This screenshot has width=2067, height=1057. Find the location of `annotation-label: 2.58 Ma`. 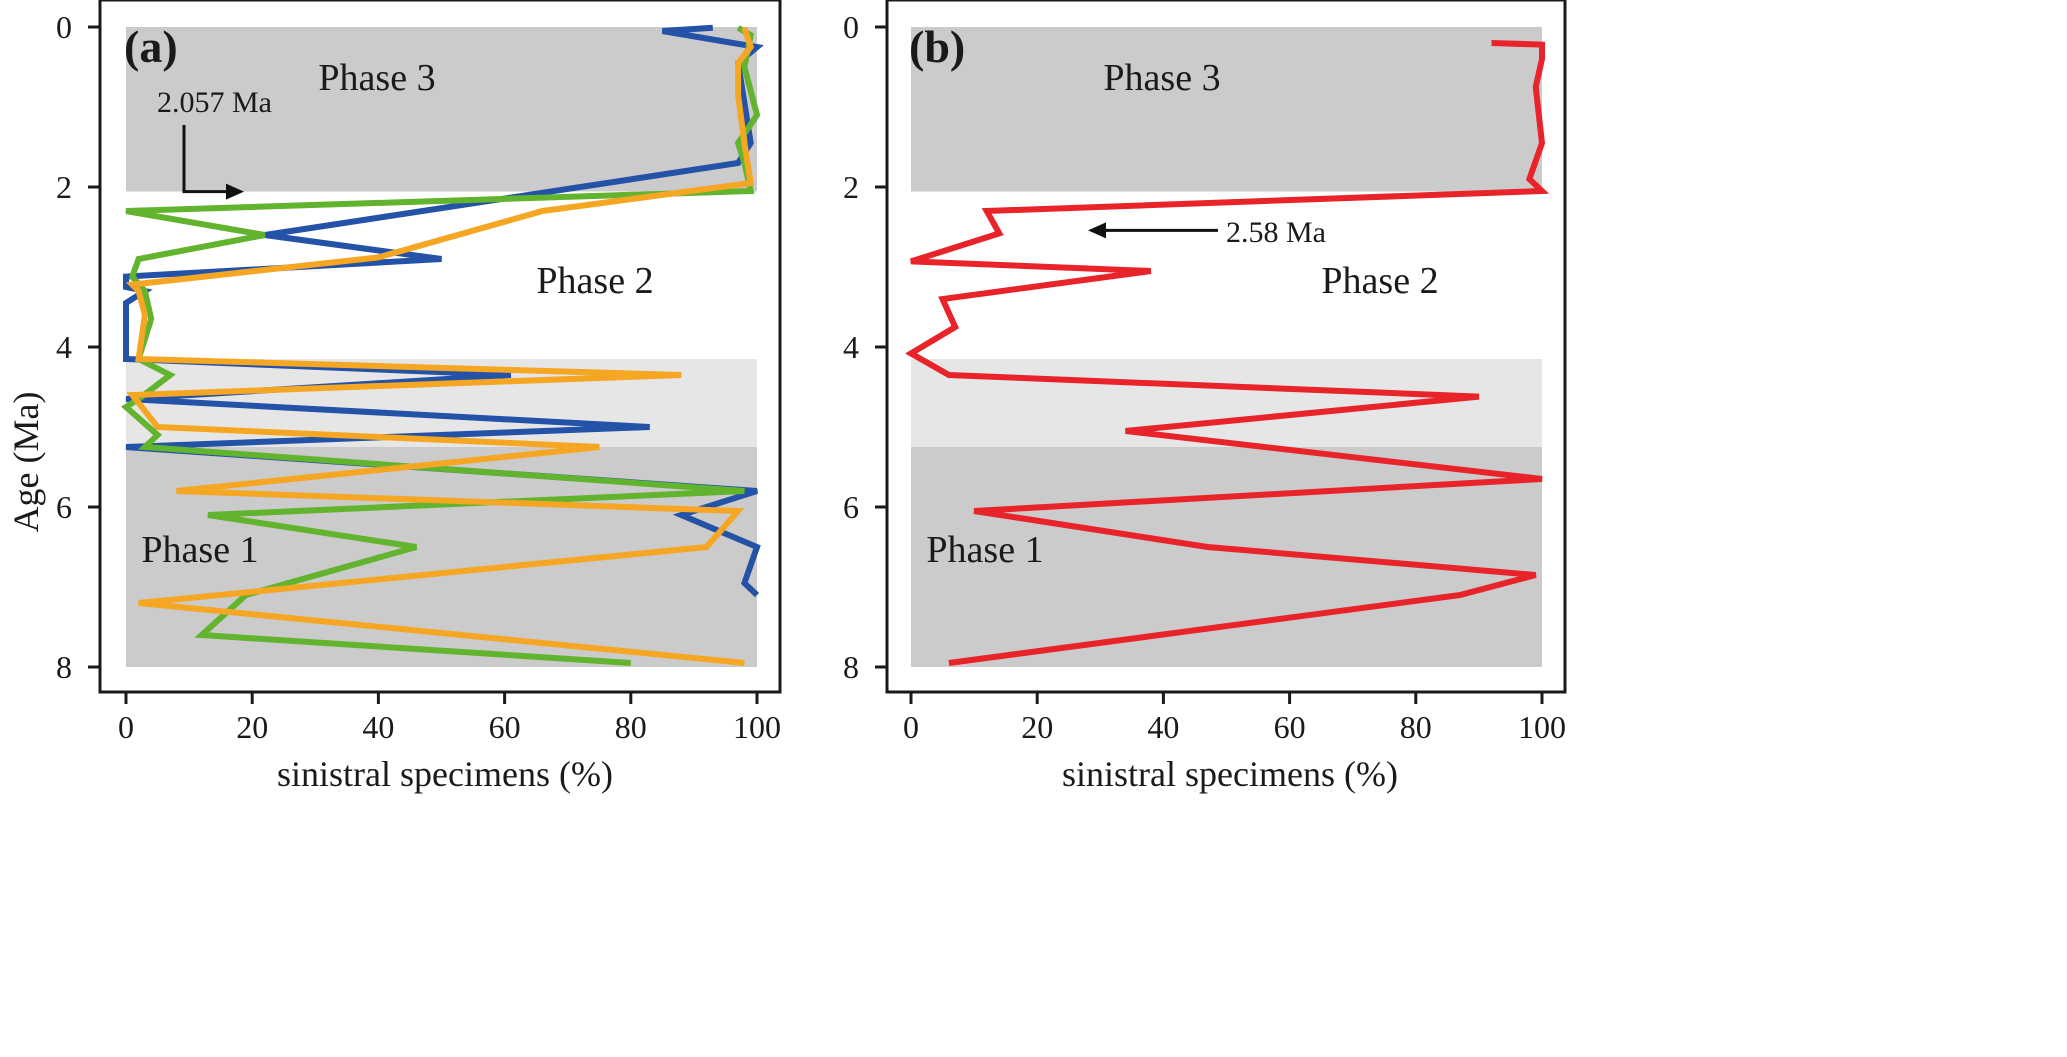

annotation-label: 2.58 Ma is located at coordinates (1276, 232).